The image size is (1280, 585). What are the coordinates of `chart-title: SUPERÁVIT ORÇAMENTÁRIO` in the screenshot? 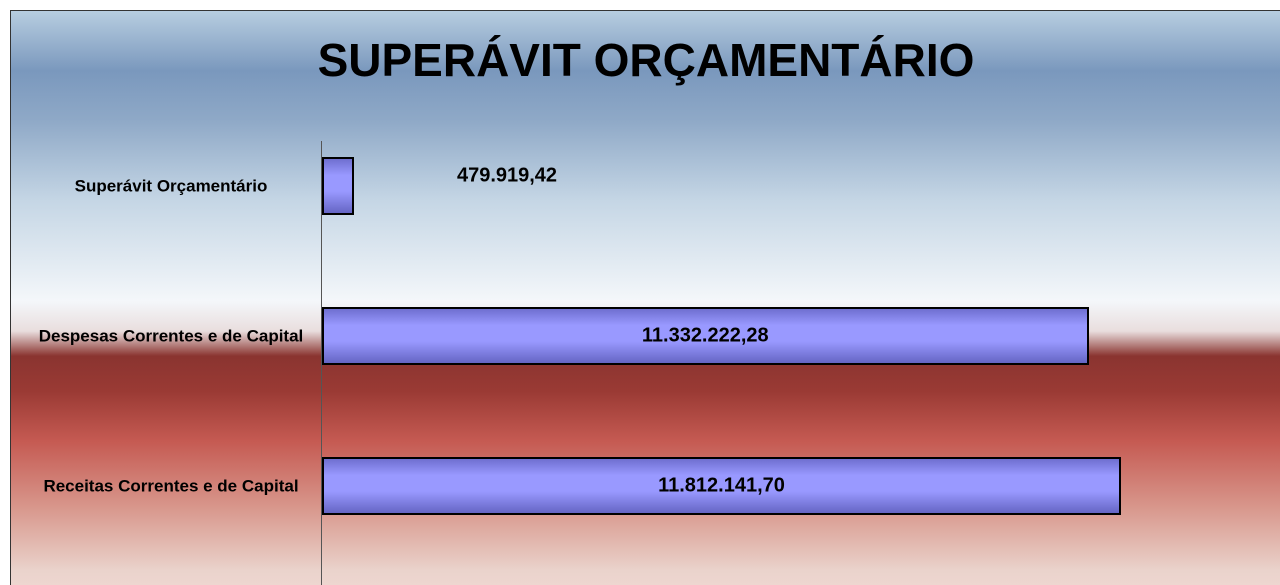 It's located at (646, 60).